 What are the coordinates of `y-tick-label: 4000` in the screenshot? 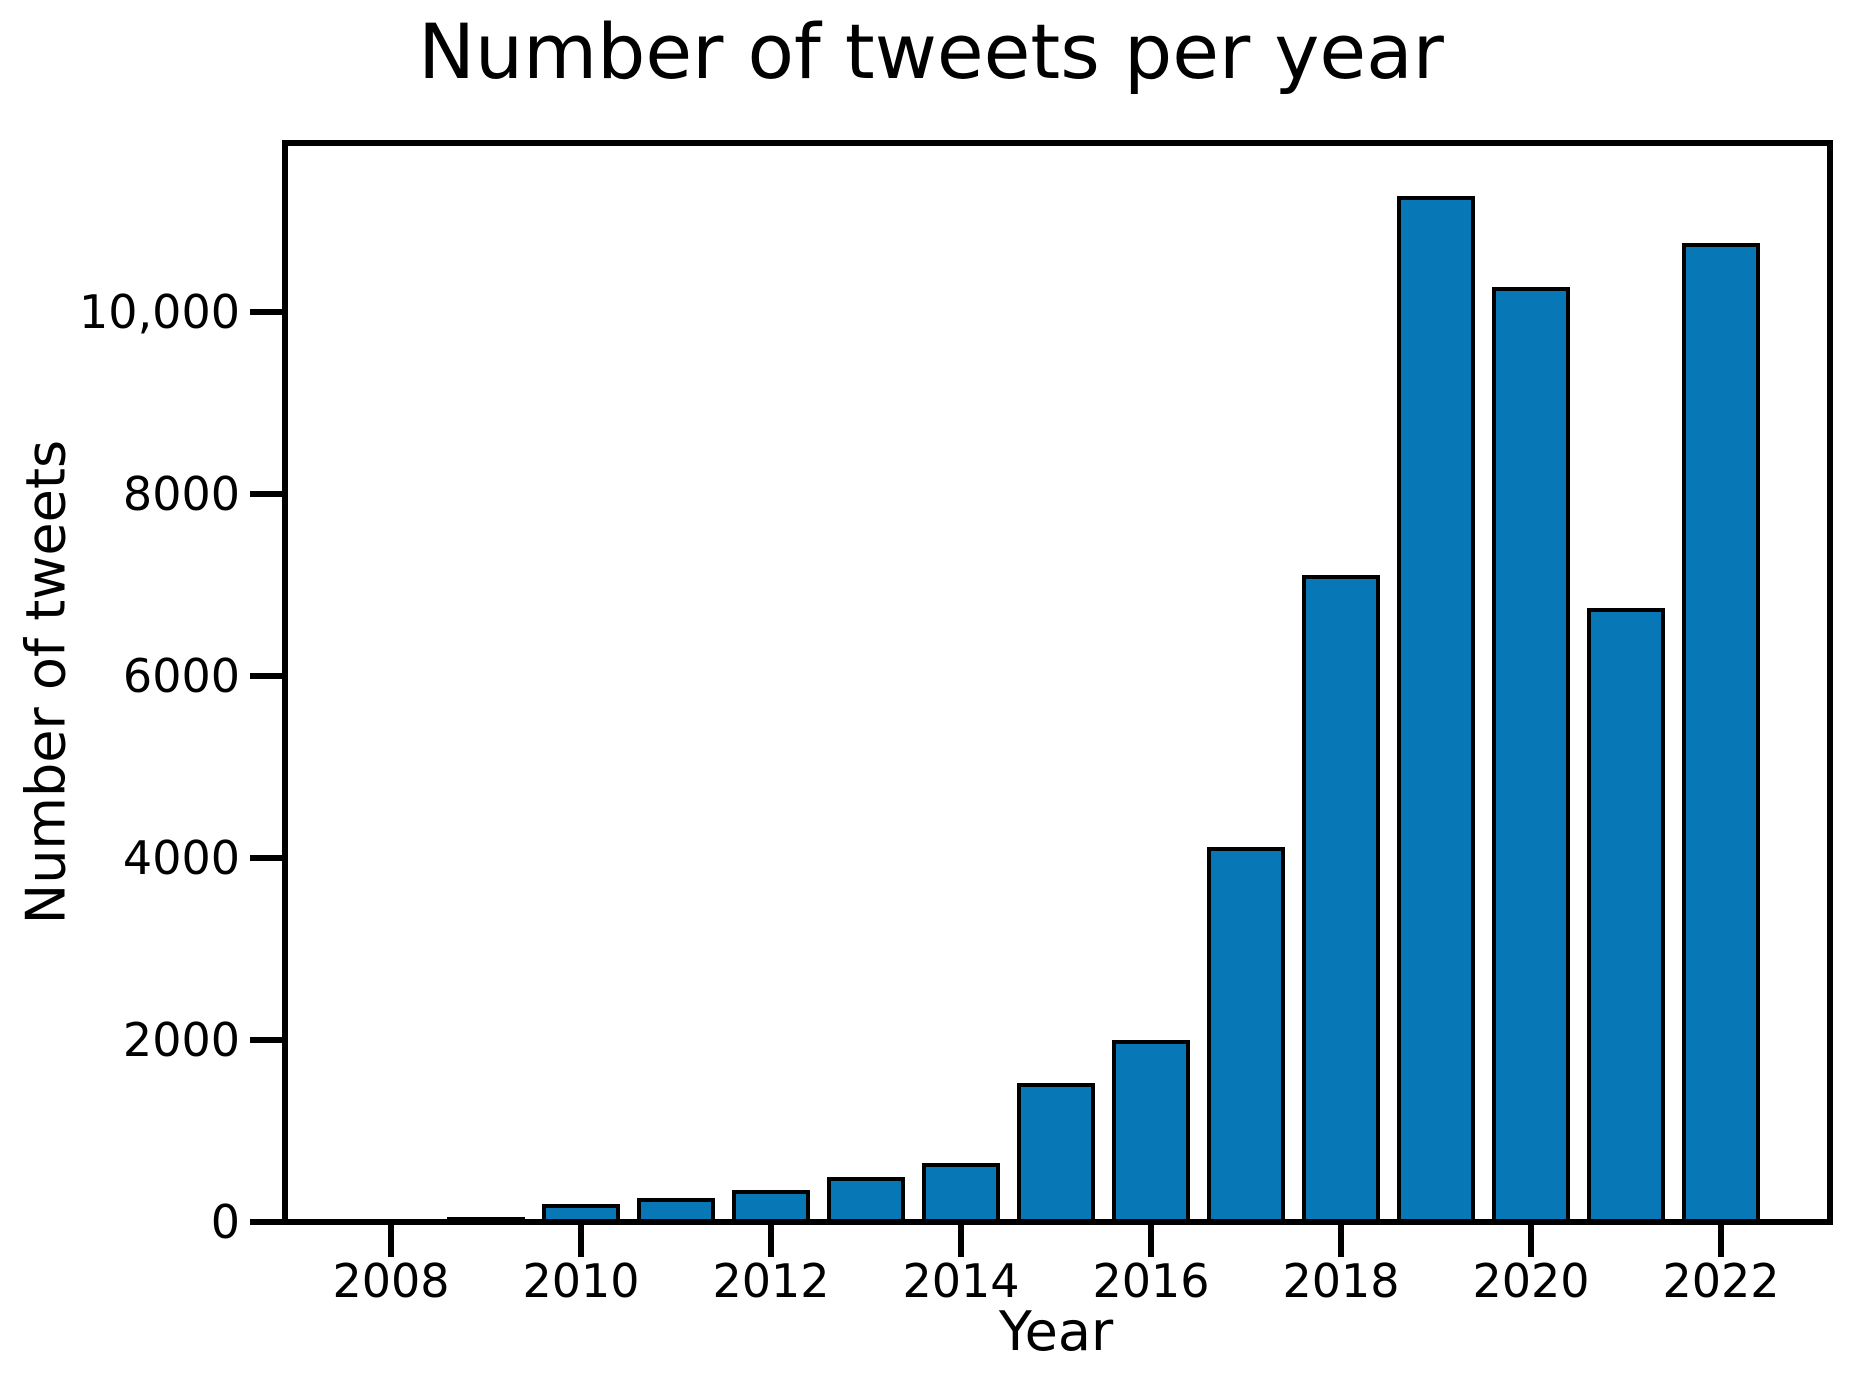 It's located at (181, 858).